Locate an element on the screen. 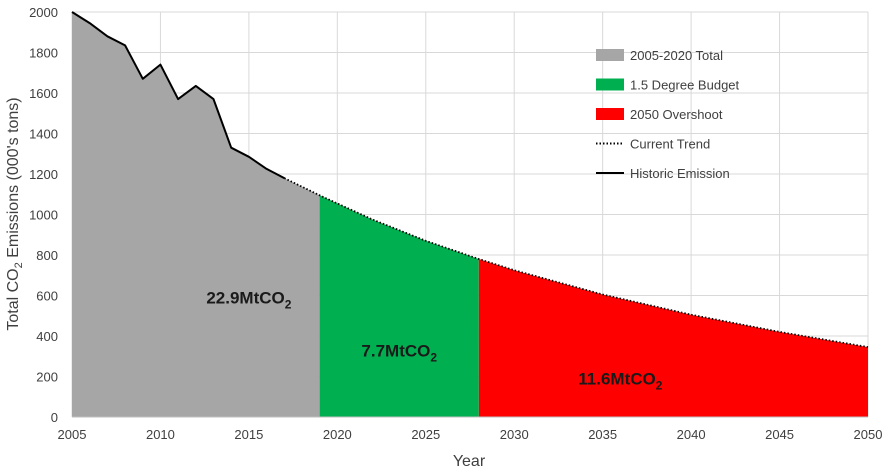 Image resolution: width=888 pixels, height=470 pixels. x-tick-label: 2010 is located at coordinates (160, 434).